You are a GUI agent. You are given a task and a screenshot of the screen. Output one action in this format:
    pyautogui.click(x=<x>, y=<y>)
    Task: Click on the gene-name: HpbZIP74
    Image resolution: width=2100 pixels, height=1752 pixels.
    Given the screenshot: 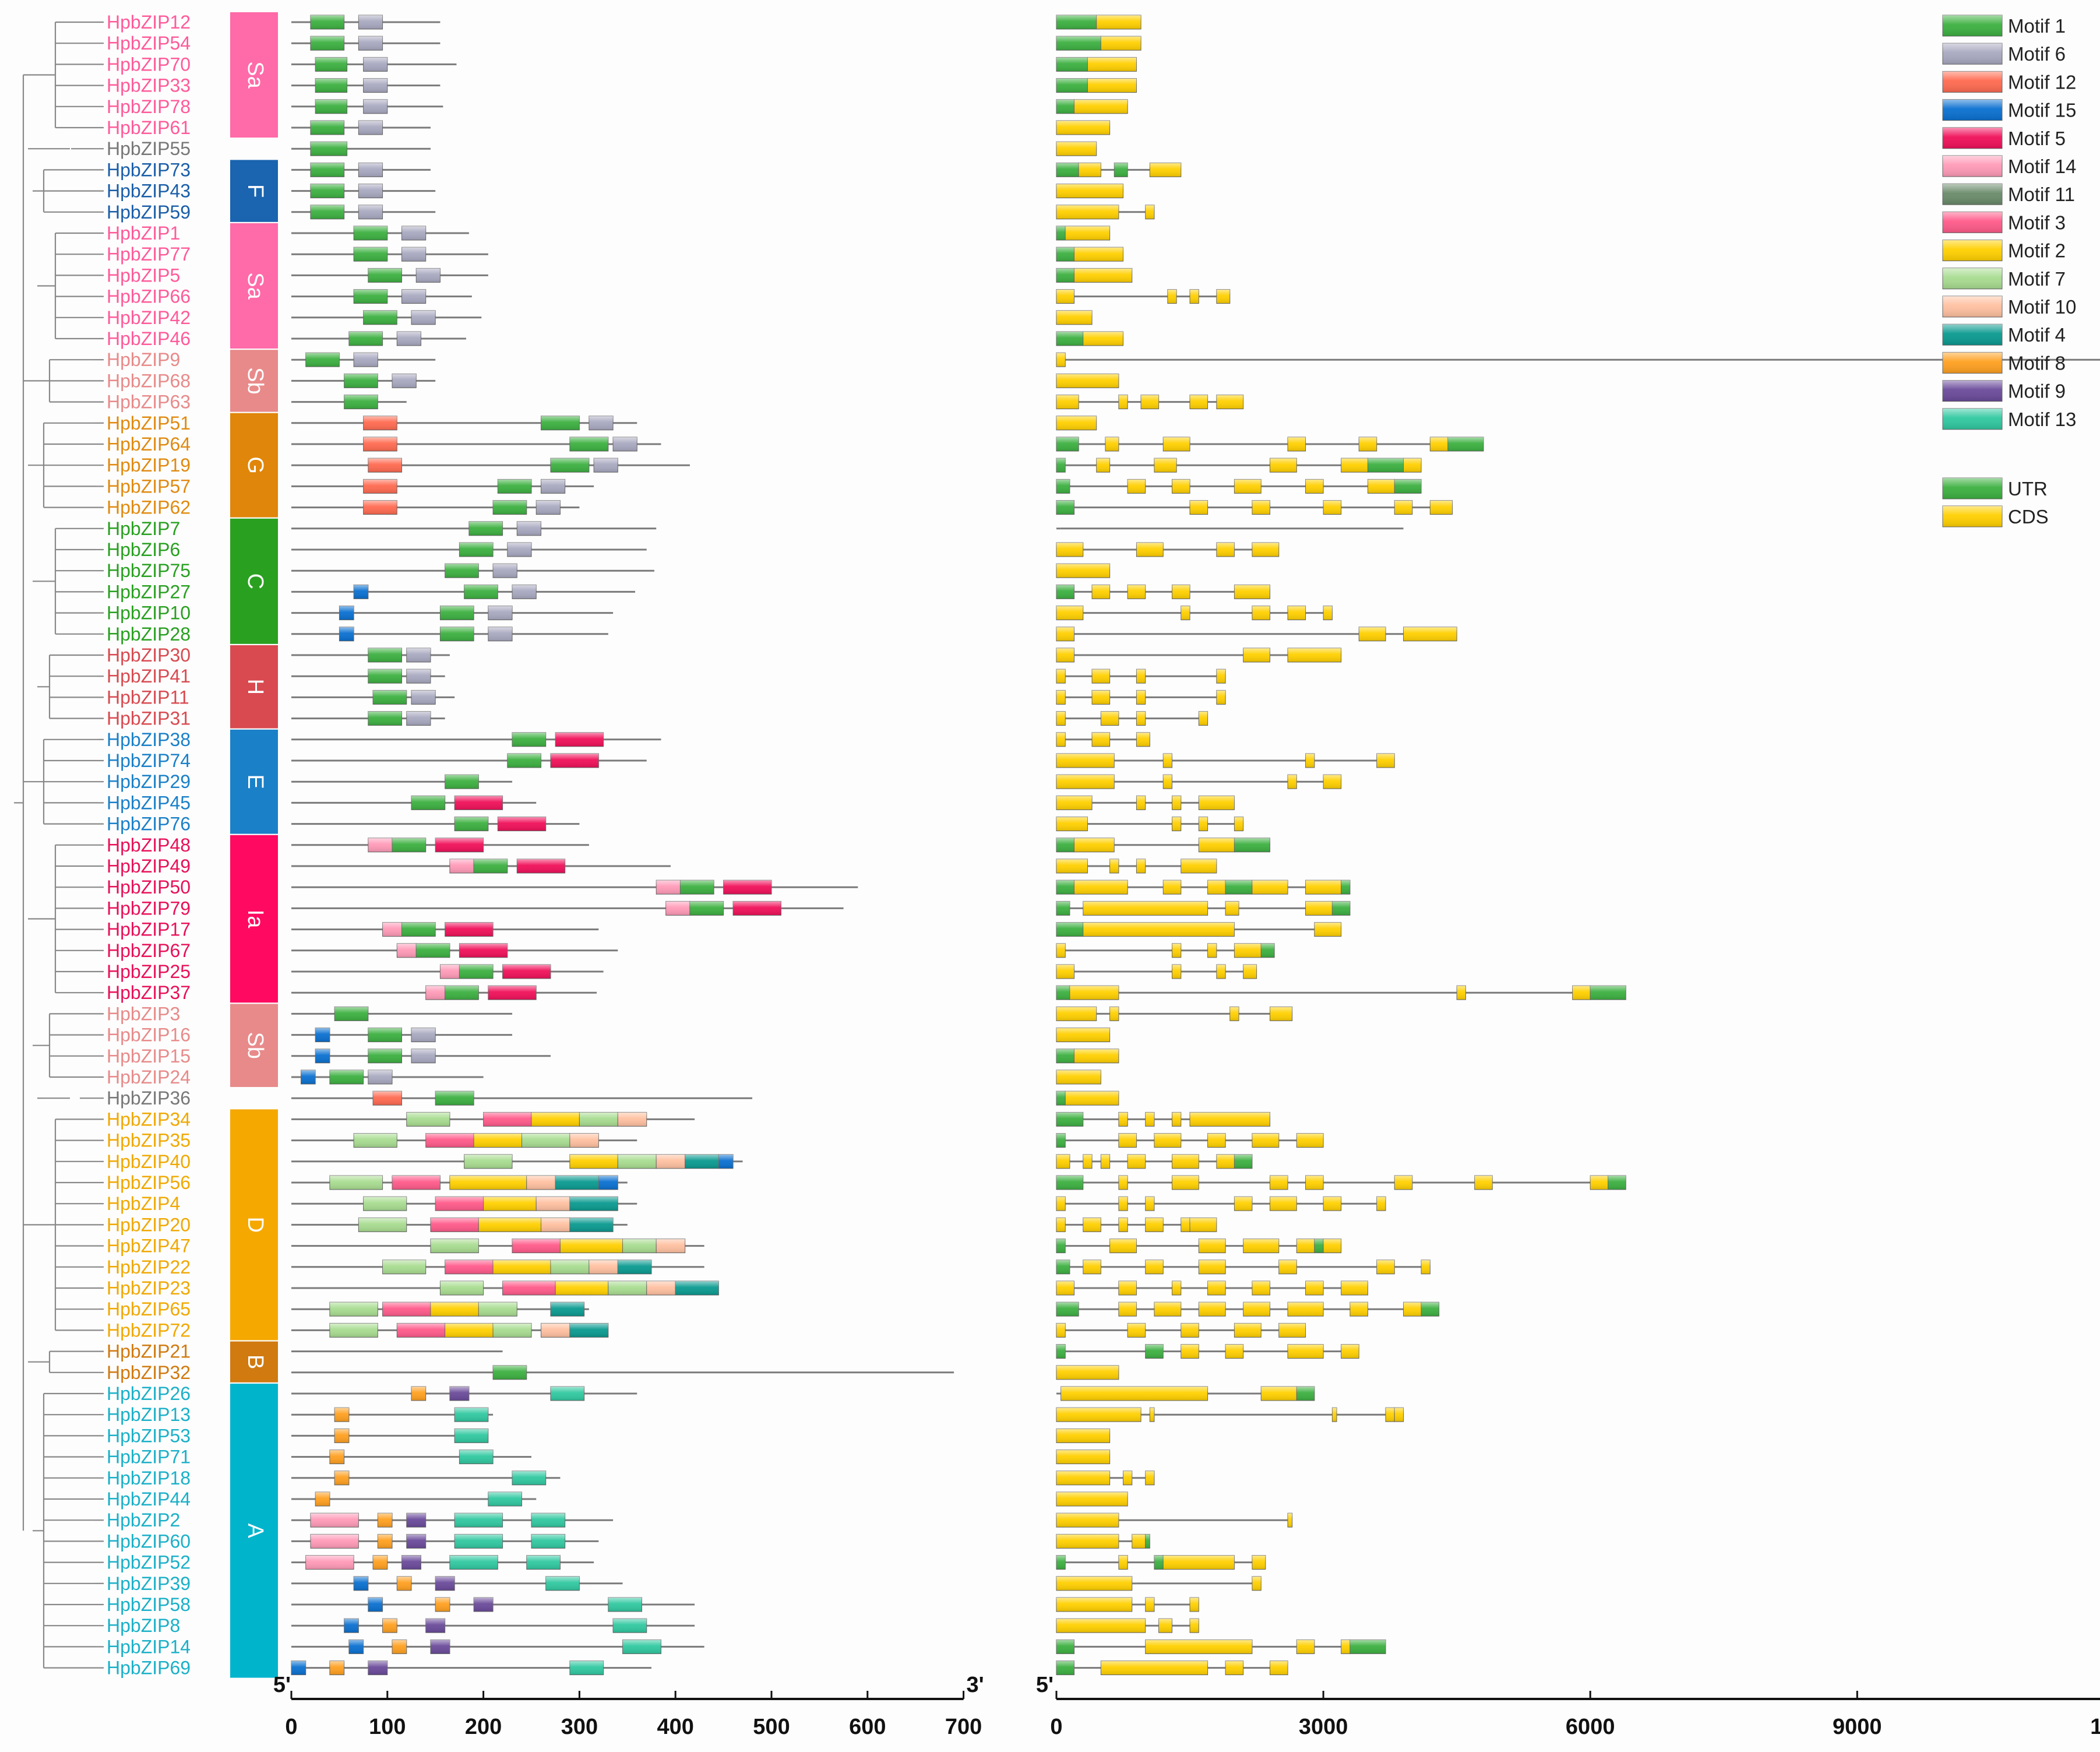 What is the action you would take?
    pyautogui.click(x=149, y=760)
    